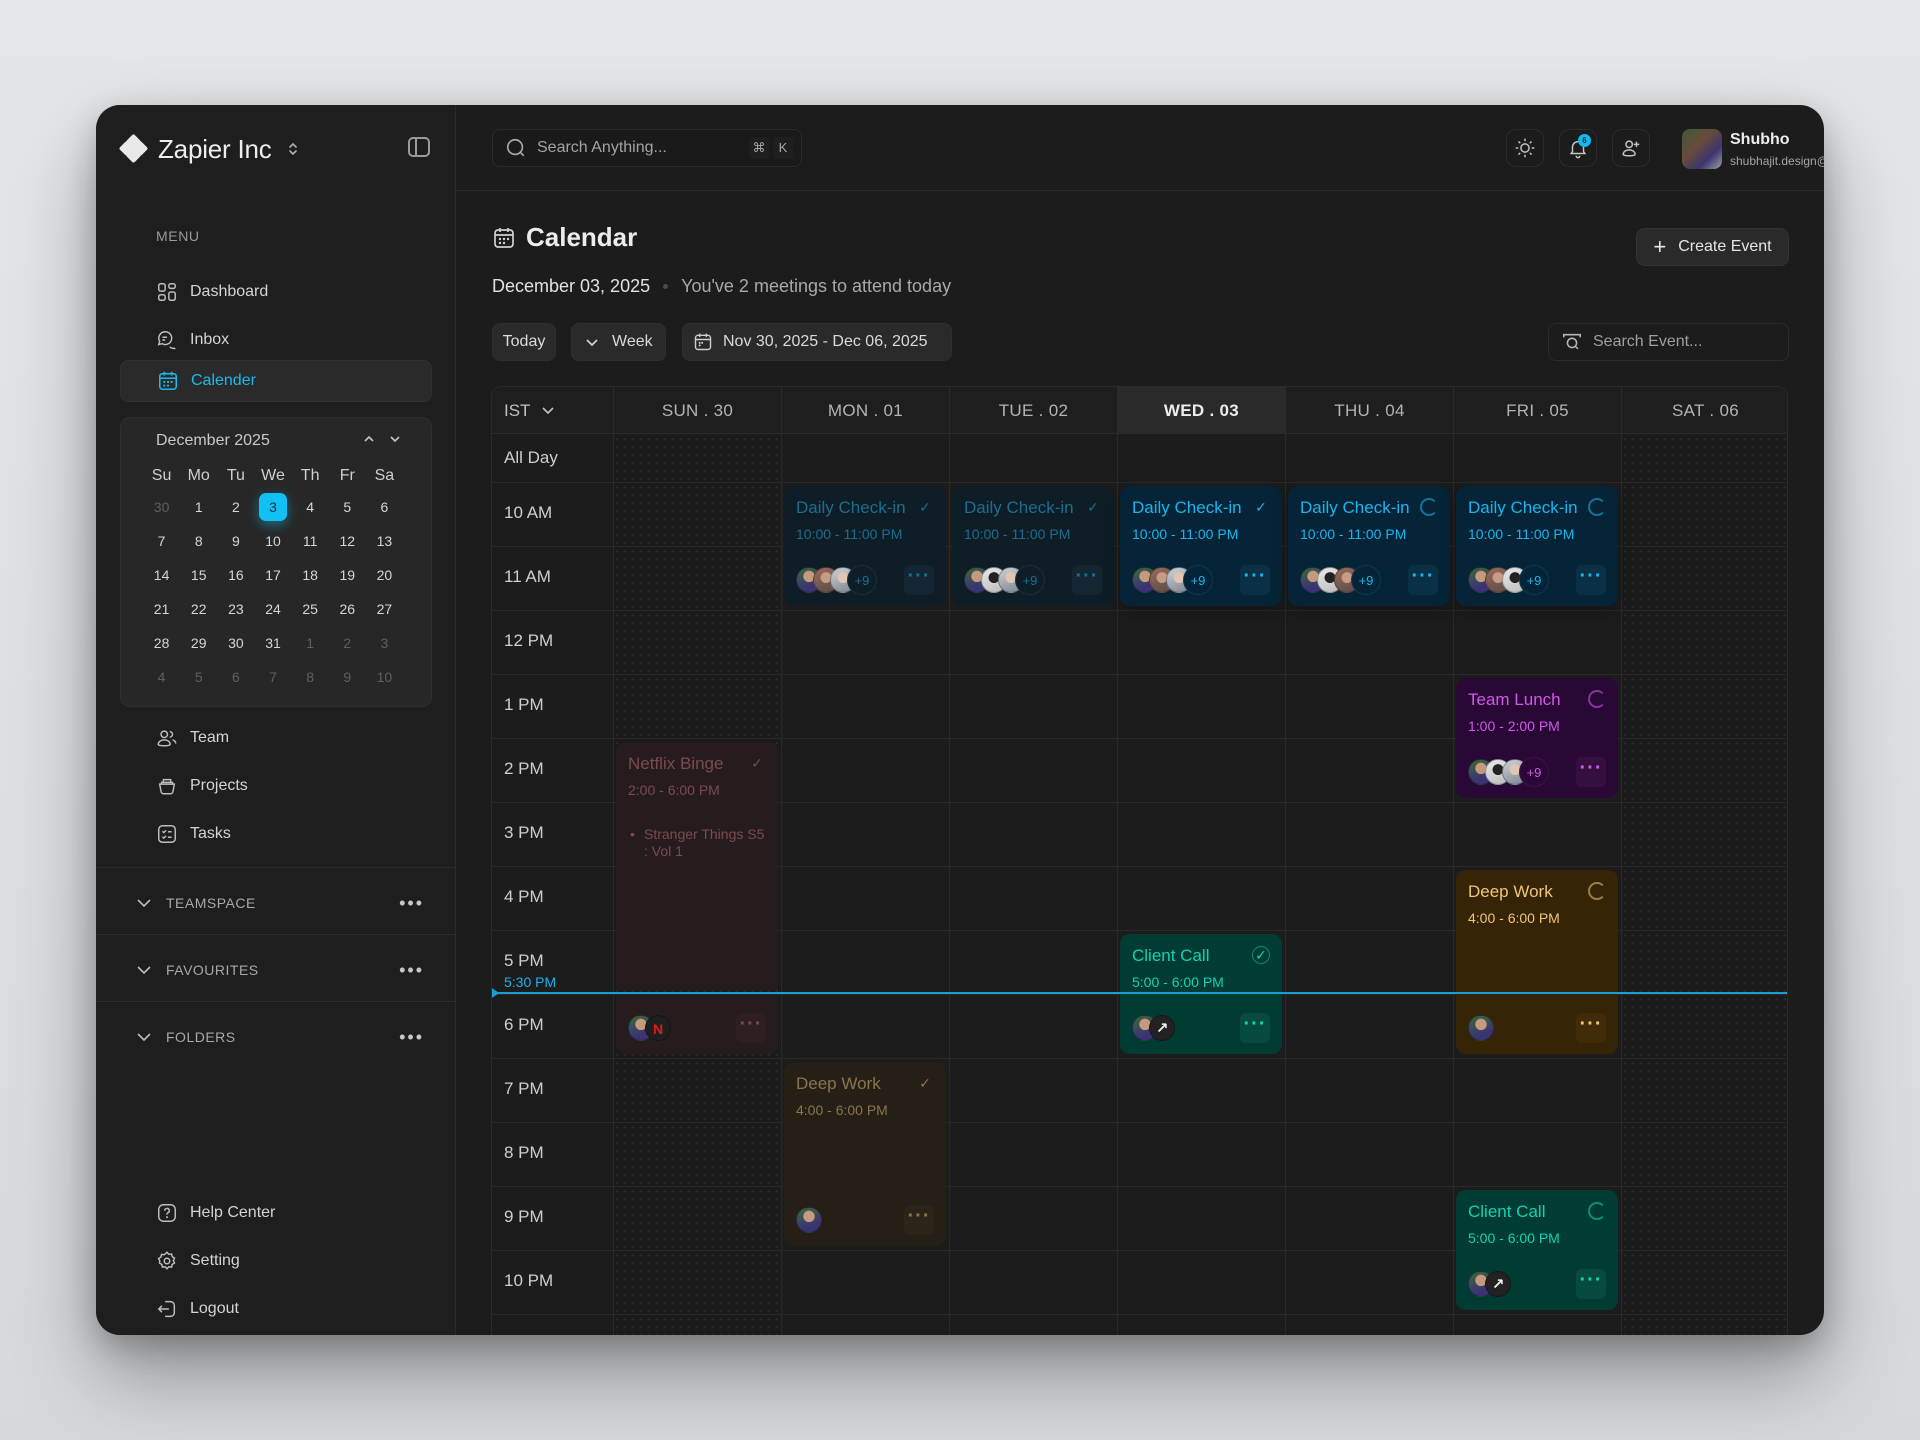 Image resolution: width=1920 pixels, height=1440 pixels. What do you see at coordinates (865, 1154) in the screenshot?
I see `event-card: Deep Work 4:00 - 6:00 PM ✓ ···` at bounding box center [865, 1154].